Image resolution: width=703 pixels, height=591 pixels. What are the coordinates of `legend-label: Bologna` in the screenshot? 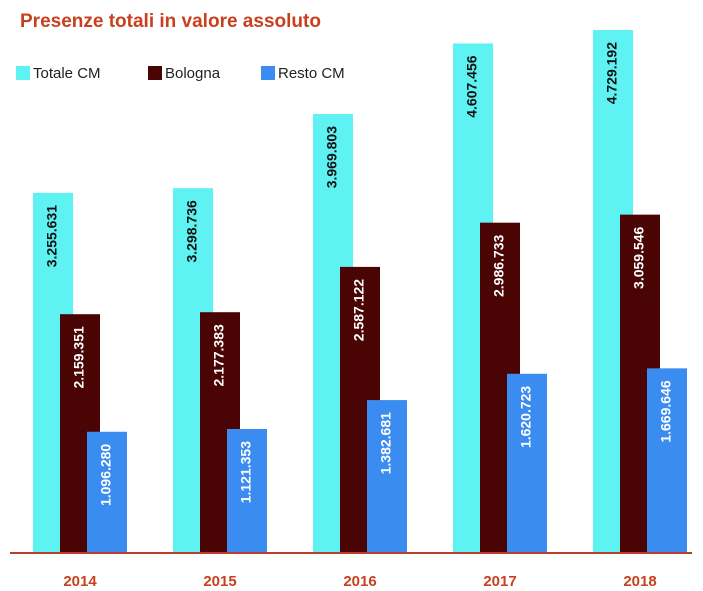 It's located at (193, 73).